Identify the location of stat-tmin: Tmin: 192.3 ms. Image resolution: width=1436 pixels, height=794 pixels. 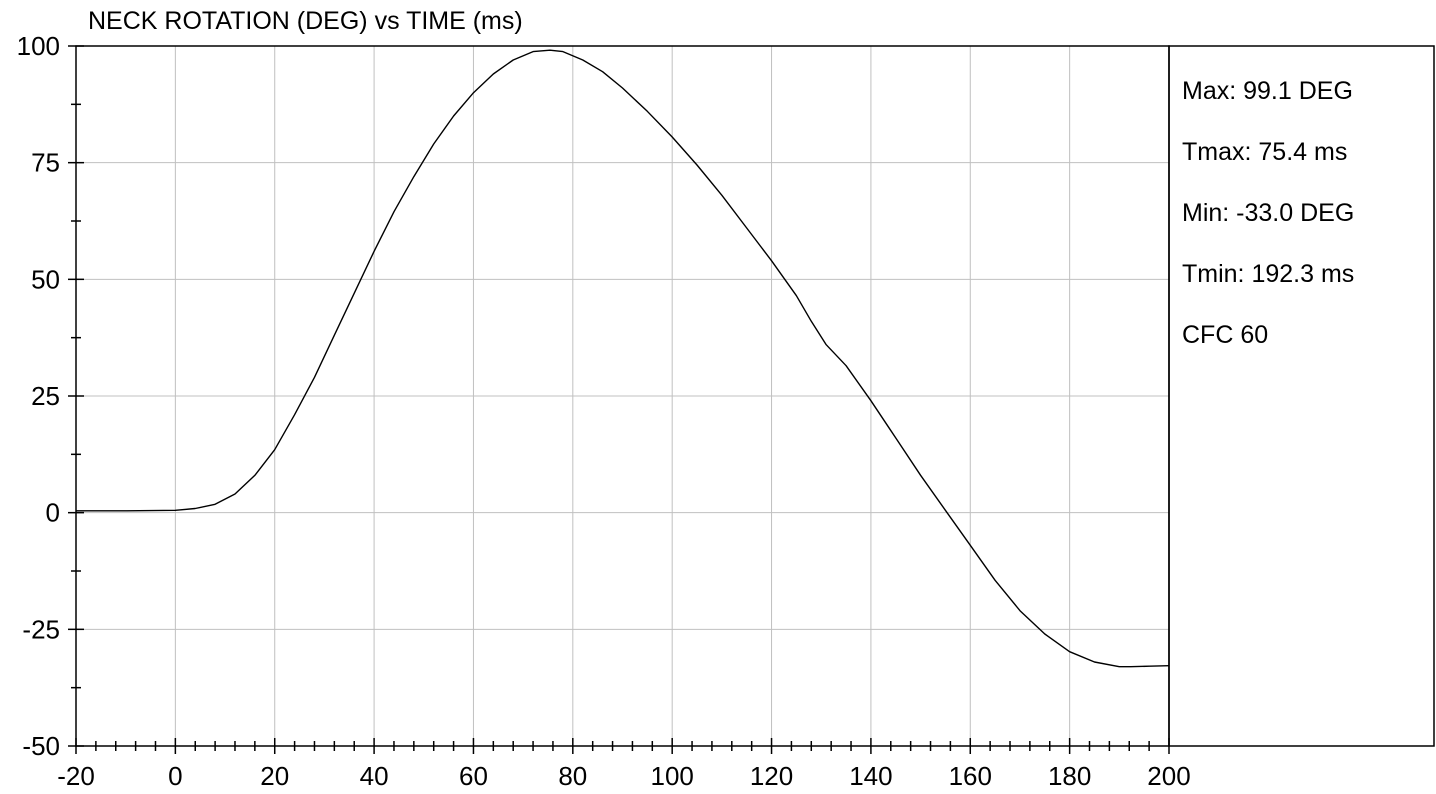
(1268, 274).